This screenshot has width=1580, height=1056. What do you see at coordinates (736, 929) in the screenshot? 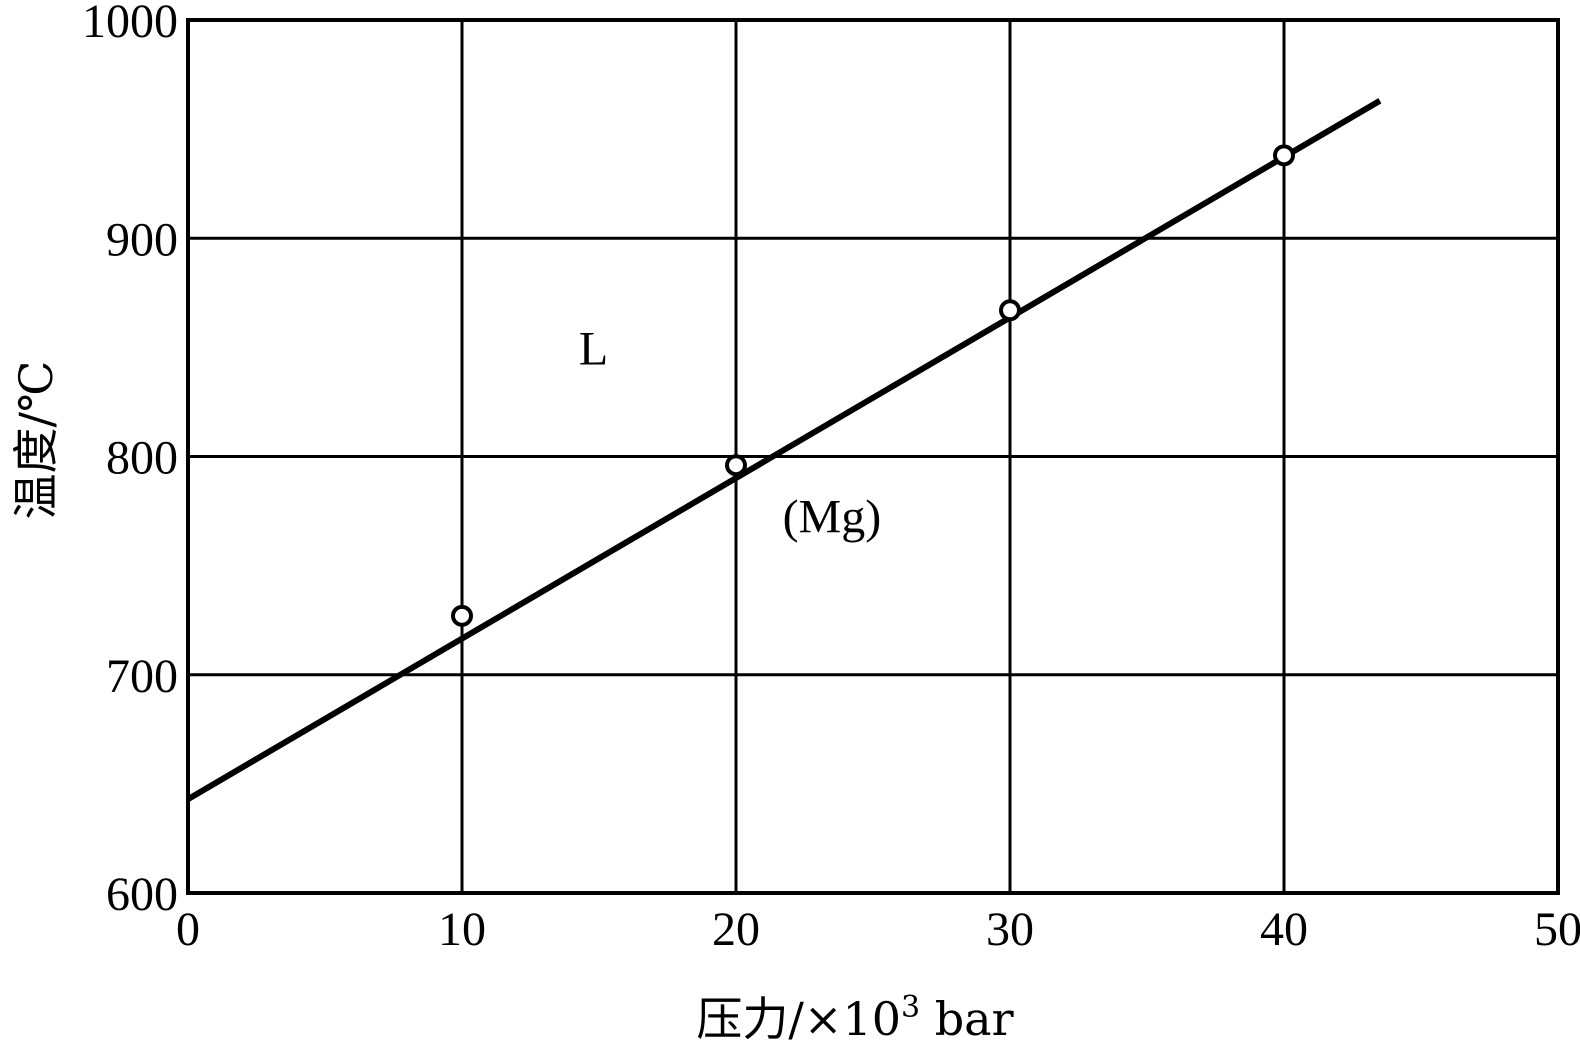
I see `x-tick-label: 20` at bounding box center [736, 929].